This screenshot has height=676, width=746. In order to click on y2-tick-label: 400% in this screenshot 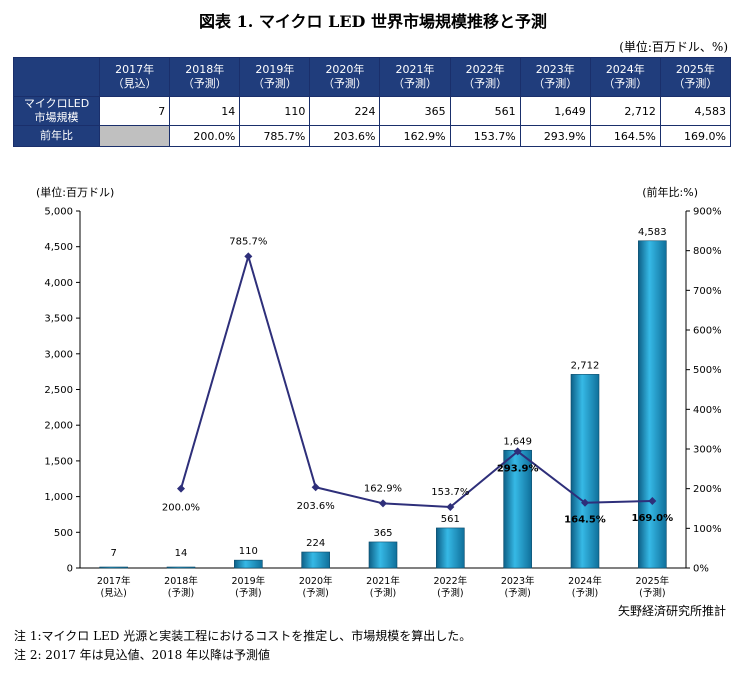, I will do `click(707, 410)`.